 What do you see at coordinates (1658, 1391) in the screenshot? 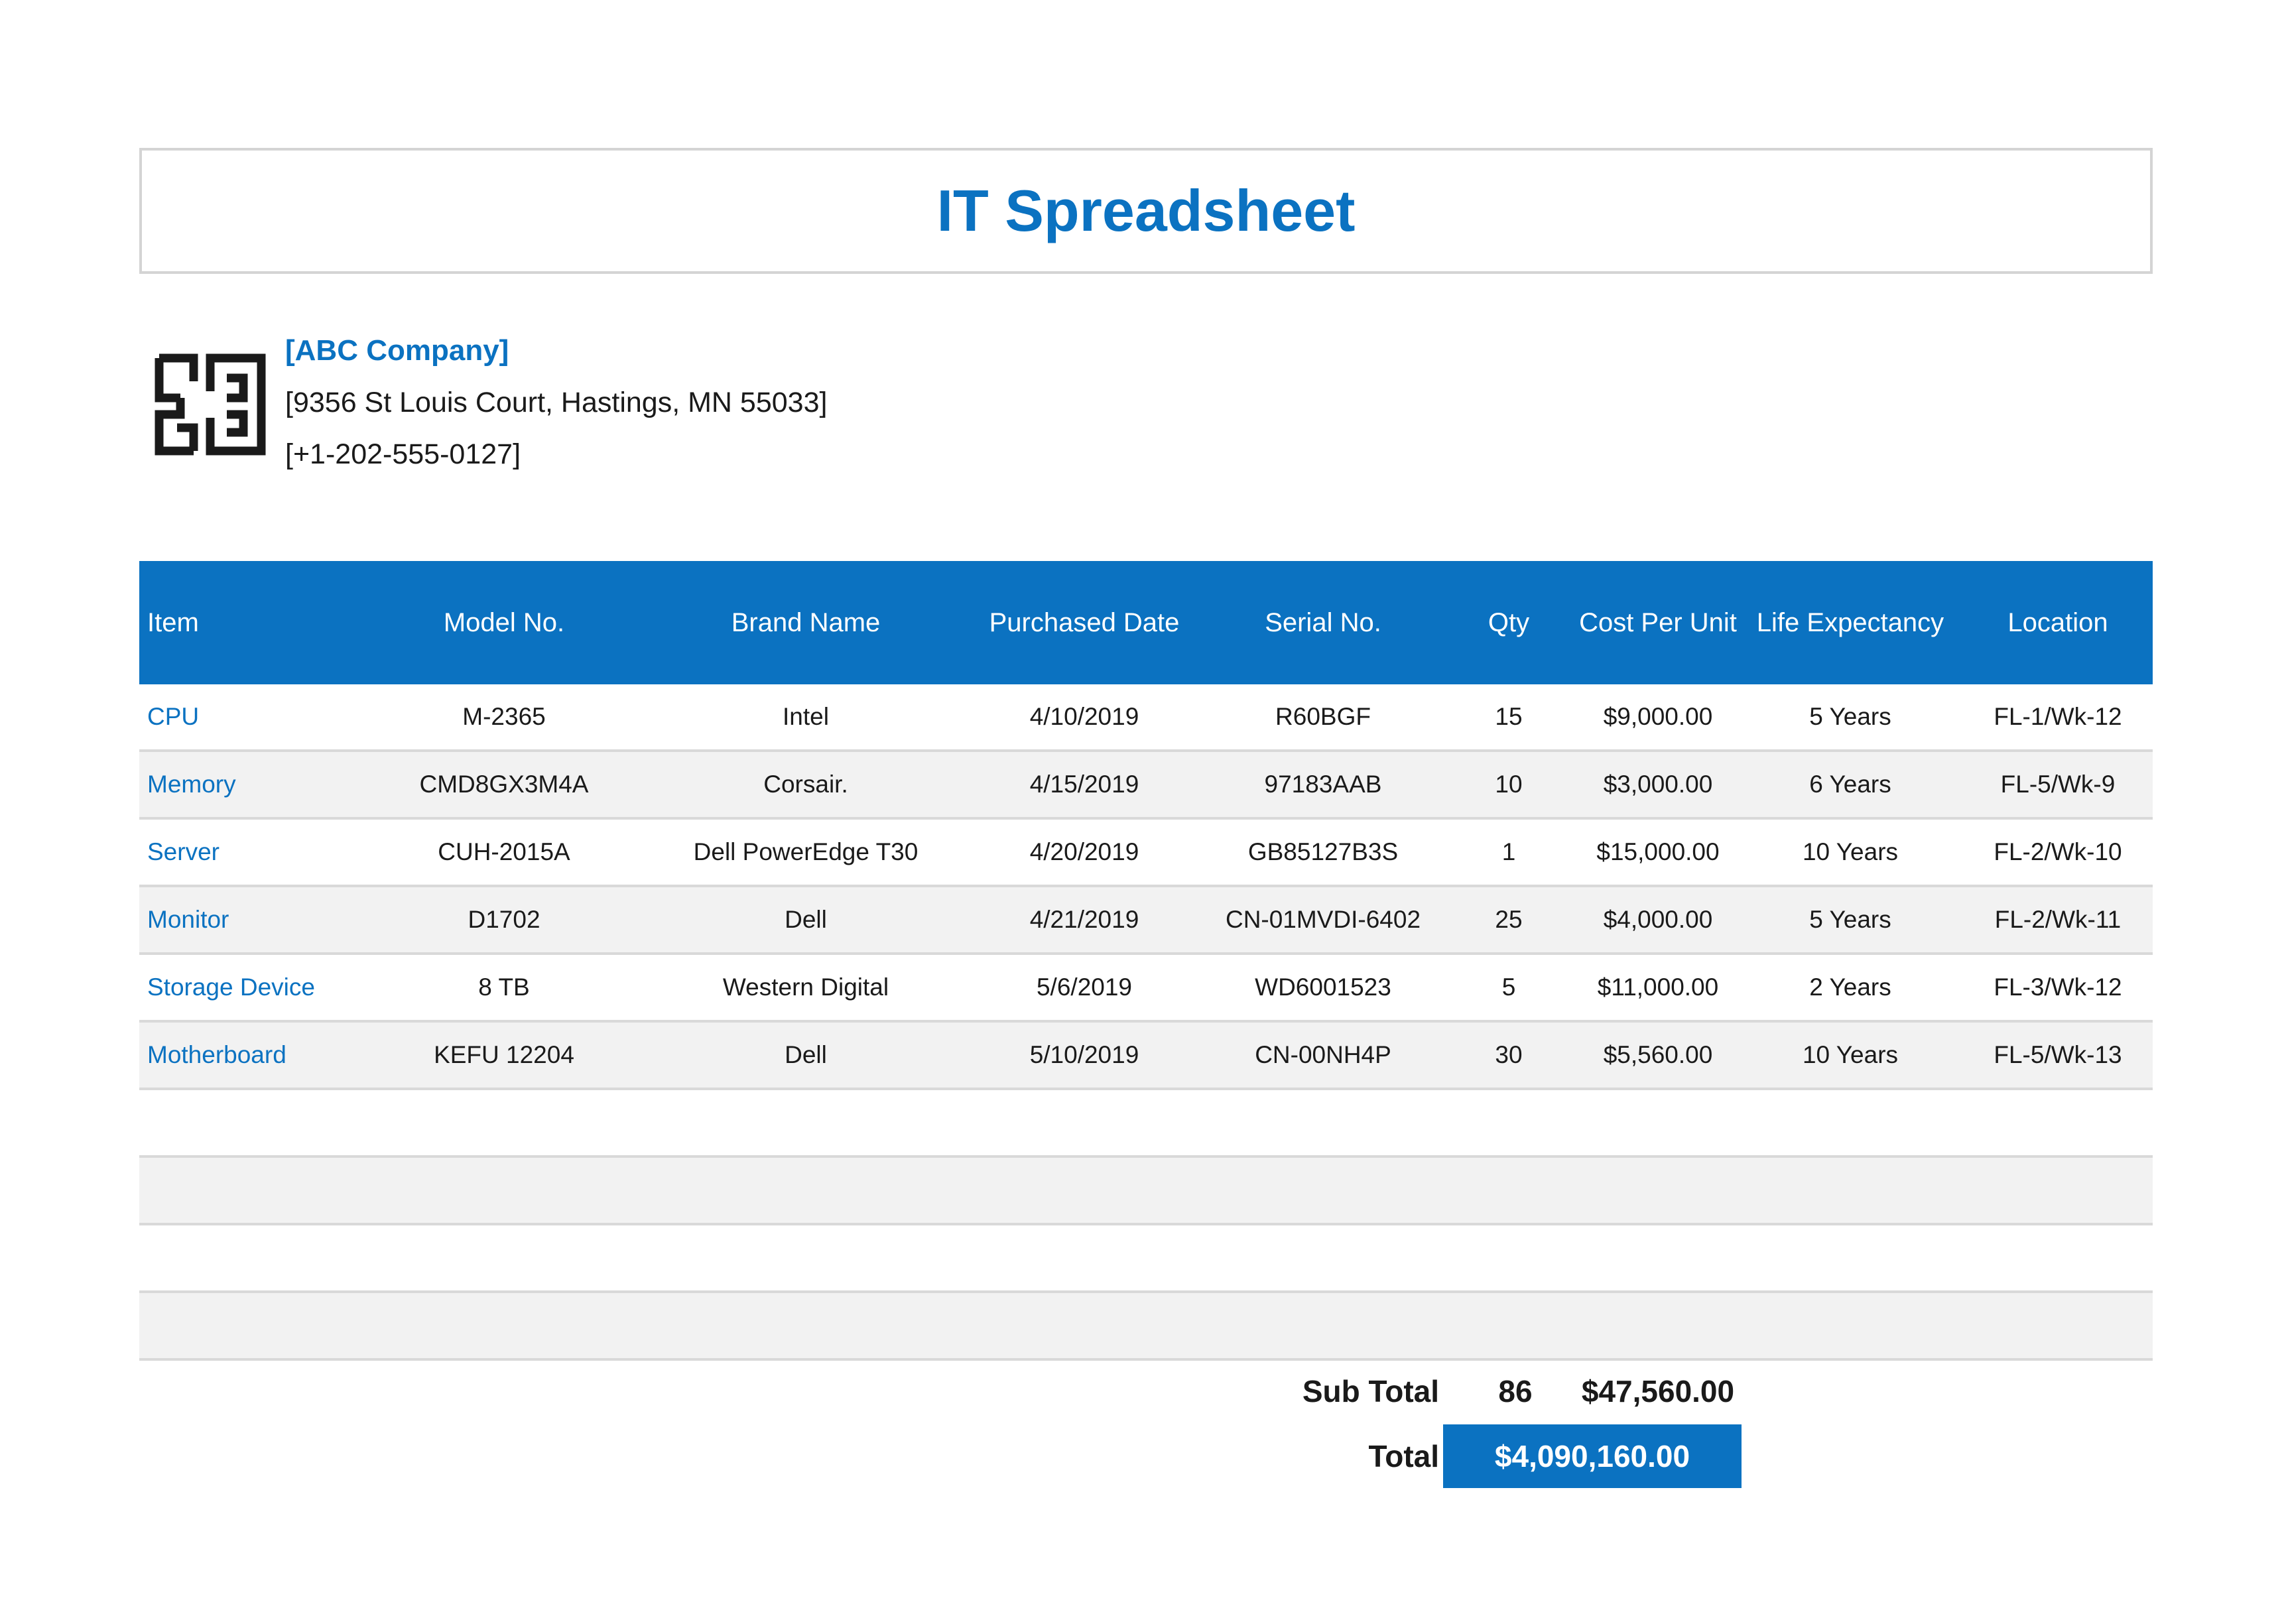
I see `subtotal-cost: $47,560.00` at bounding box center [1658, 1391].